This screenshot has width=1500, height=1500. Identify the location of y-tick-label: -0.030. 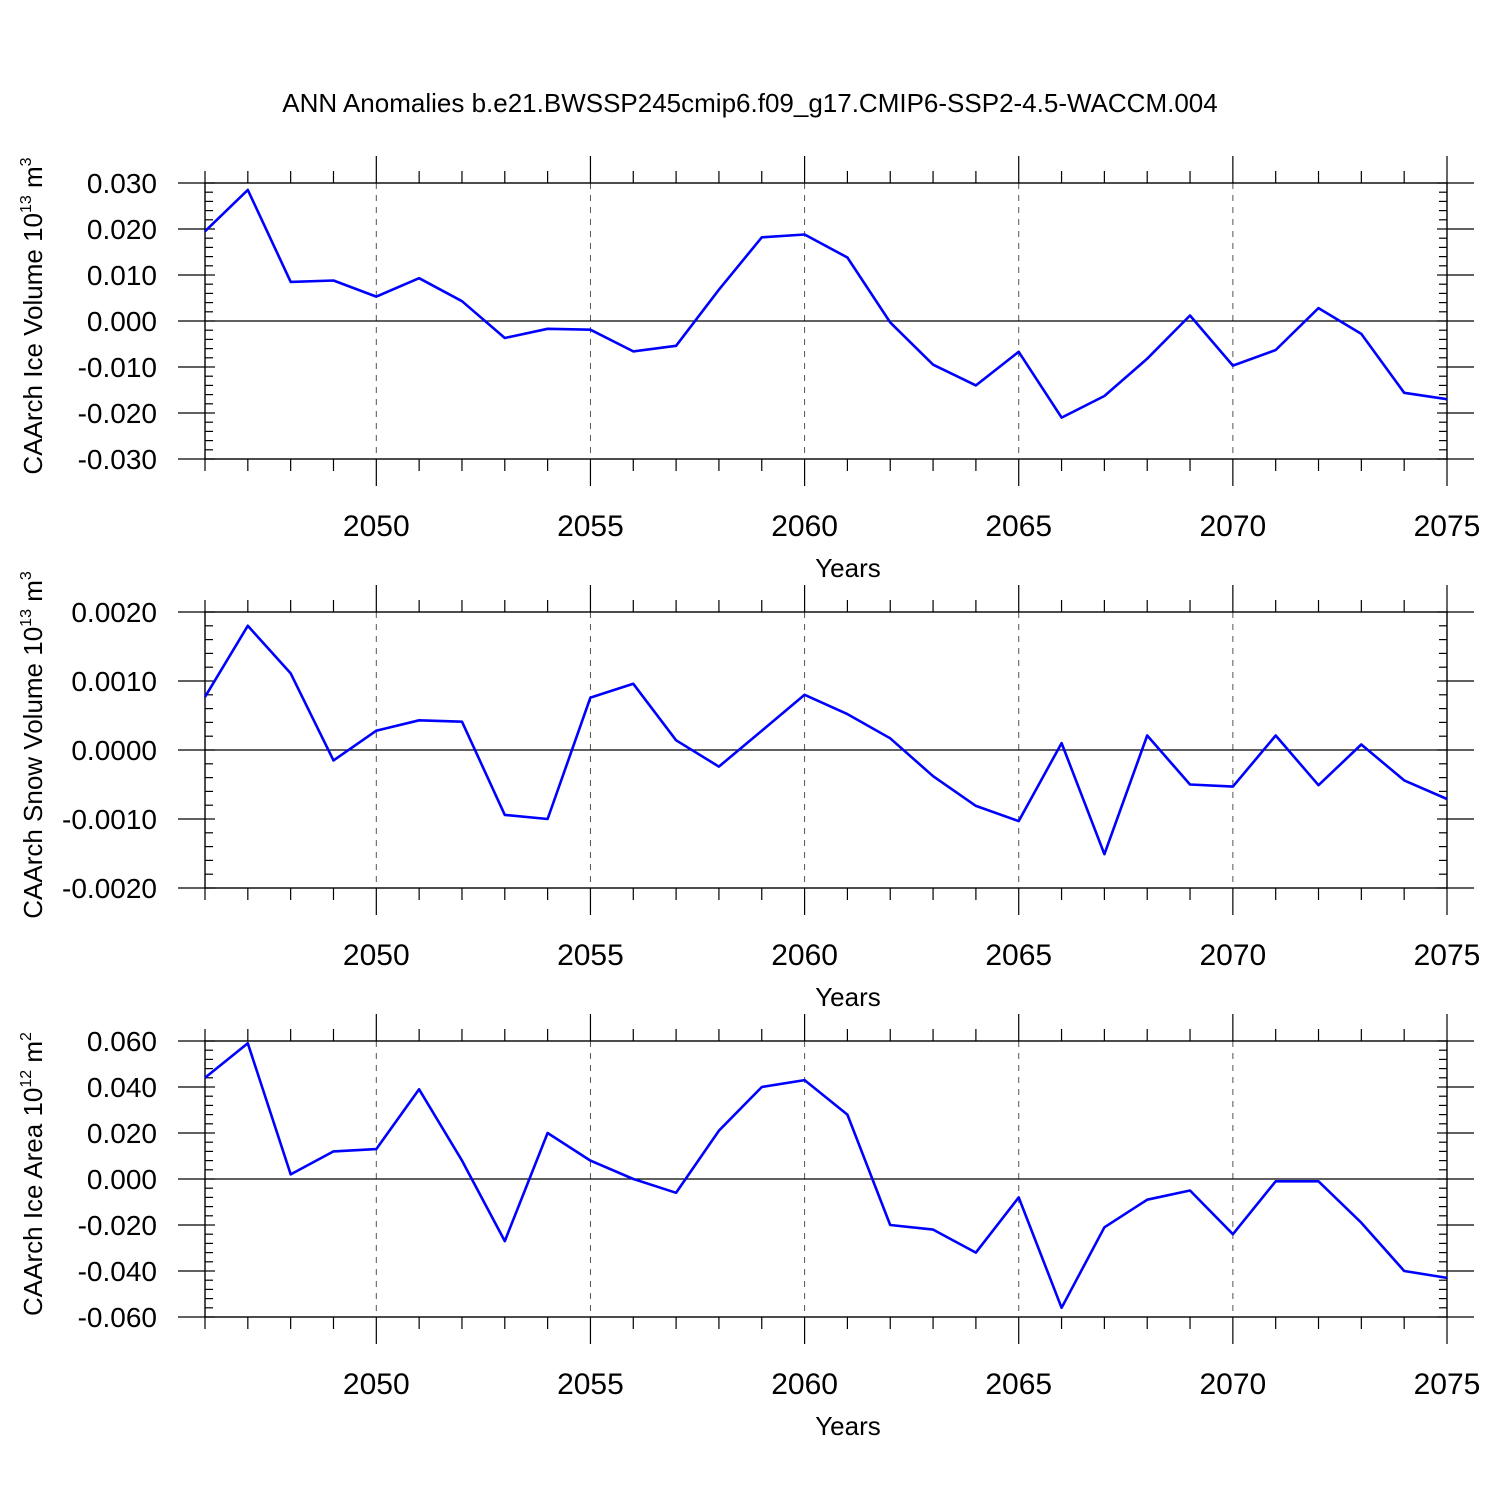
(117, 459).